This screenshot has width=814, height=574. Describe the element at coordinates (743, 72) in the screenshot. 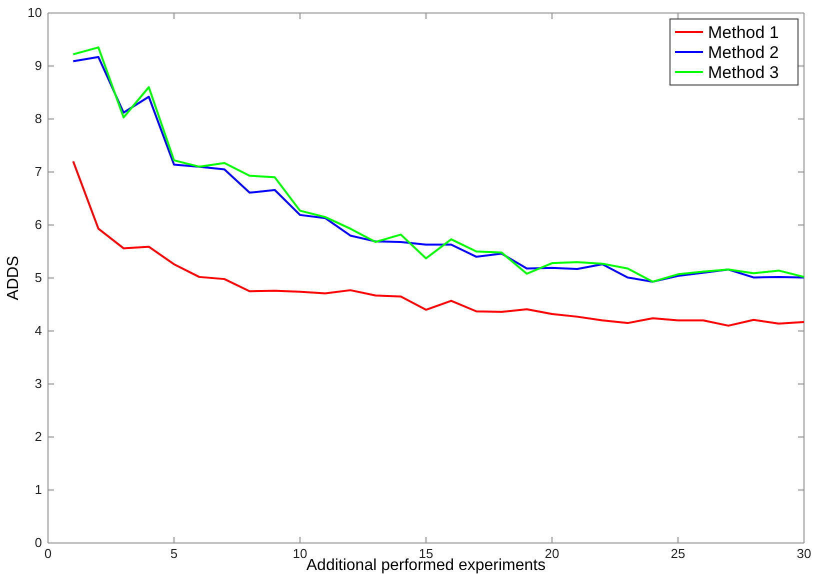

I see `legend-label: Method 3` at that location.